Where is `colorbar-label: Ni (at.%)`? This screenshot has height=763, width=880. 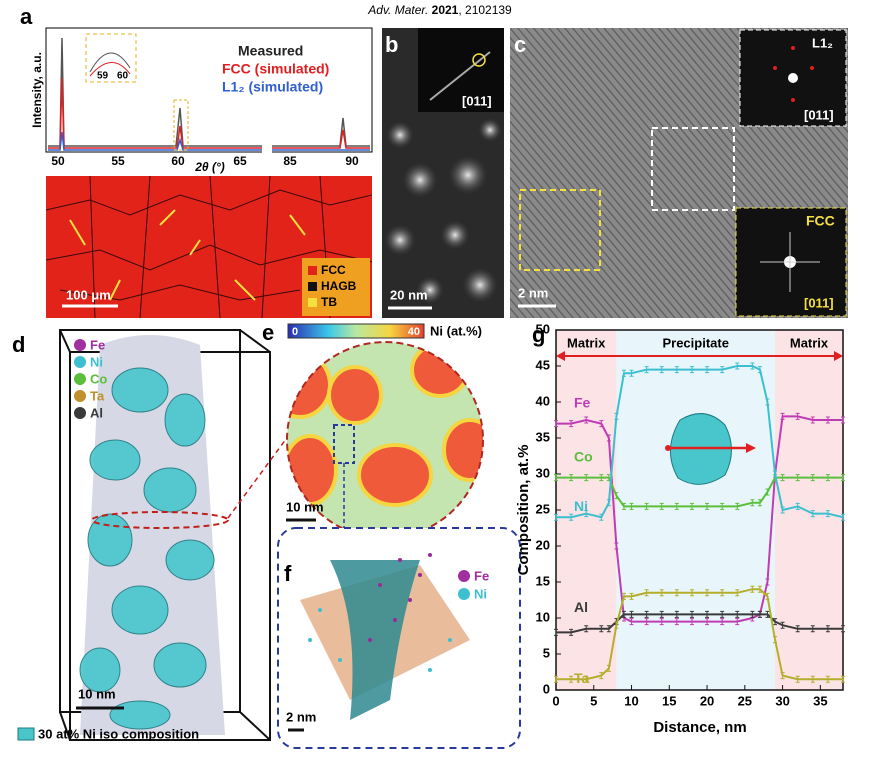 colorbar-label: Ni (at.%) is located at coordinates (456, 330).